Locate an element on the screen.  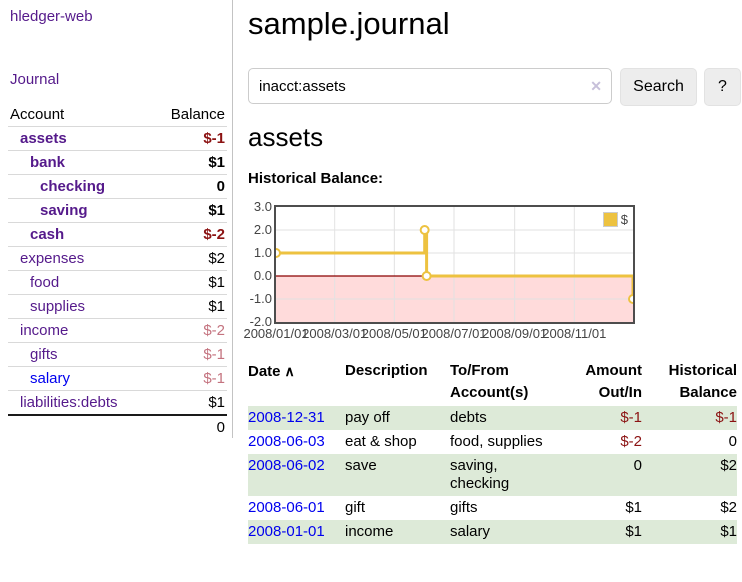
accounts-table-header: Account Balance is located at coordinates (117, 115).